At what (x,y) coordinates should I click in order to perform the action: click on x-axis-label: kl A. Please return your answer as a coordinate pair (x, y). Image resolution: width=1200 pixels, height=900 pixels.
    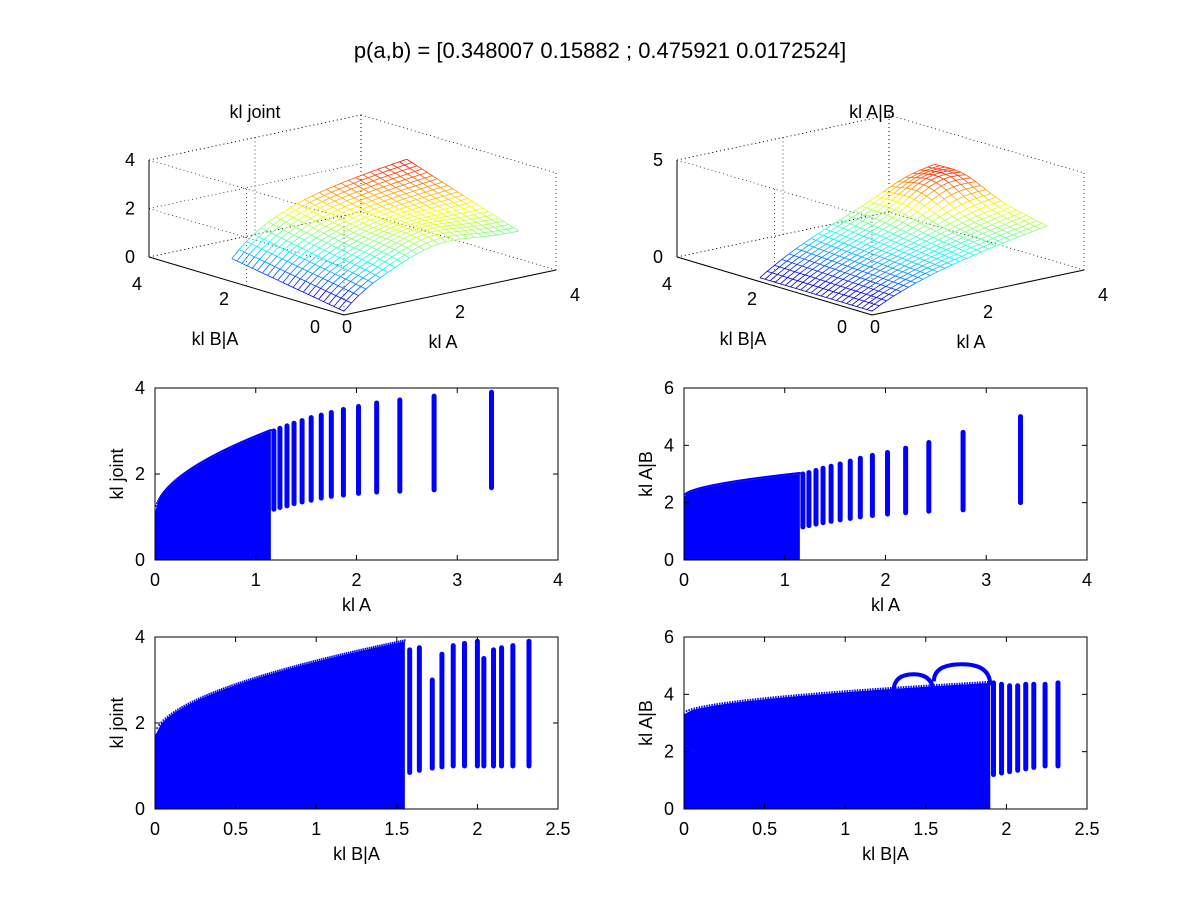
    Looking at the image, I should click on (970, 342).